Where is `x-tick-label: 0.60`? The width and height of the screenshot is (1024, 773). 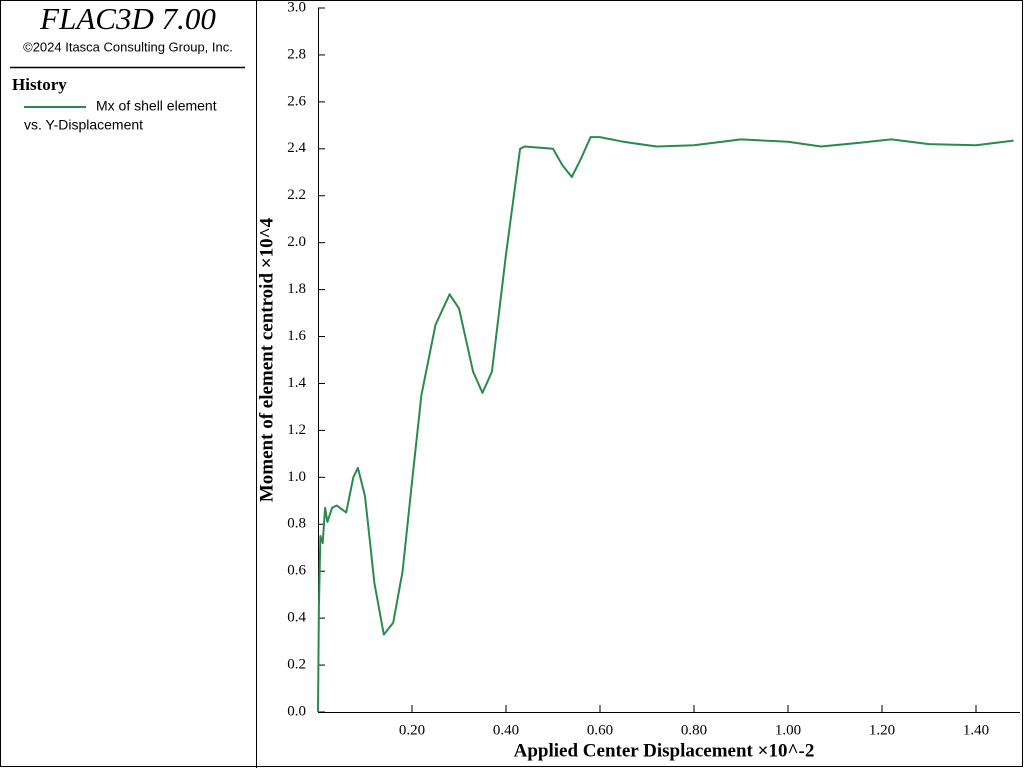
x-tick-label: 0.60 is located at coordinates (600, 730).